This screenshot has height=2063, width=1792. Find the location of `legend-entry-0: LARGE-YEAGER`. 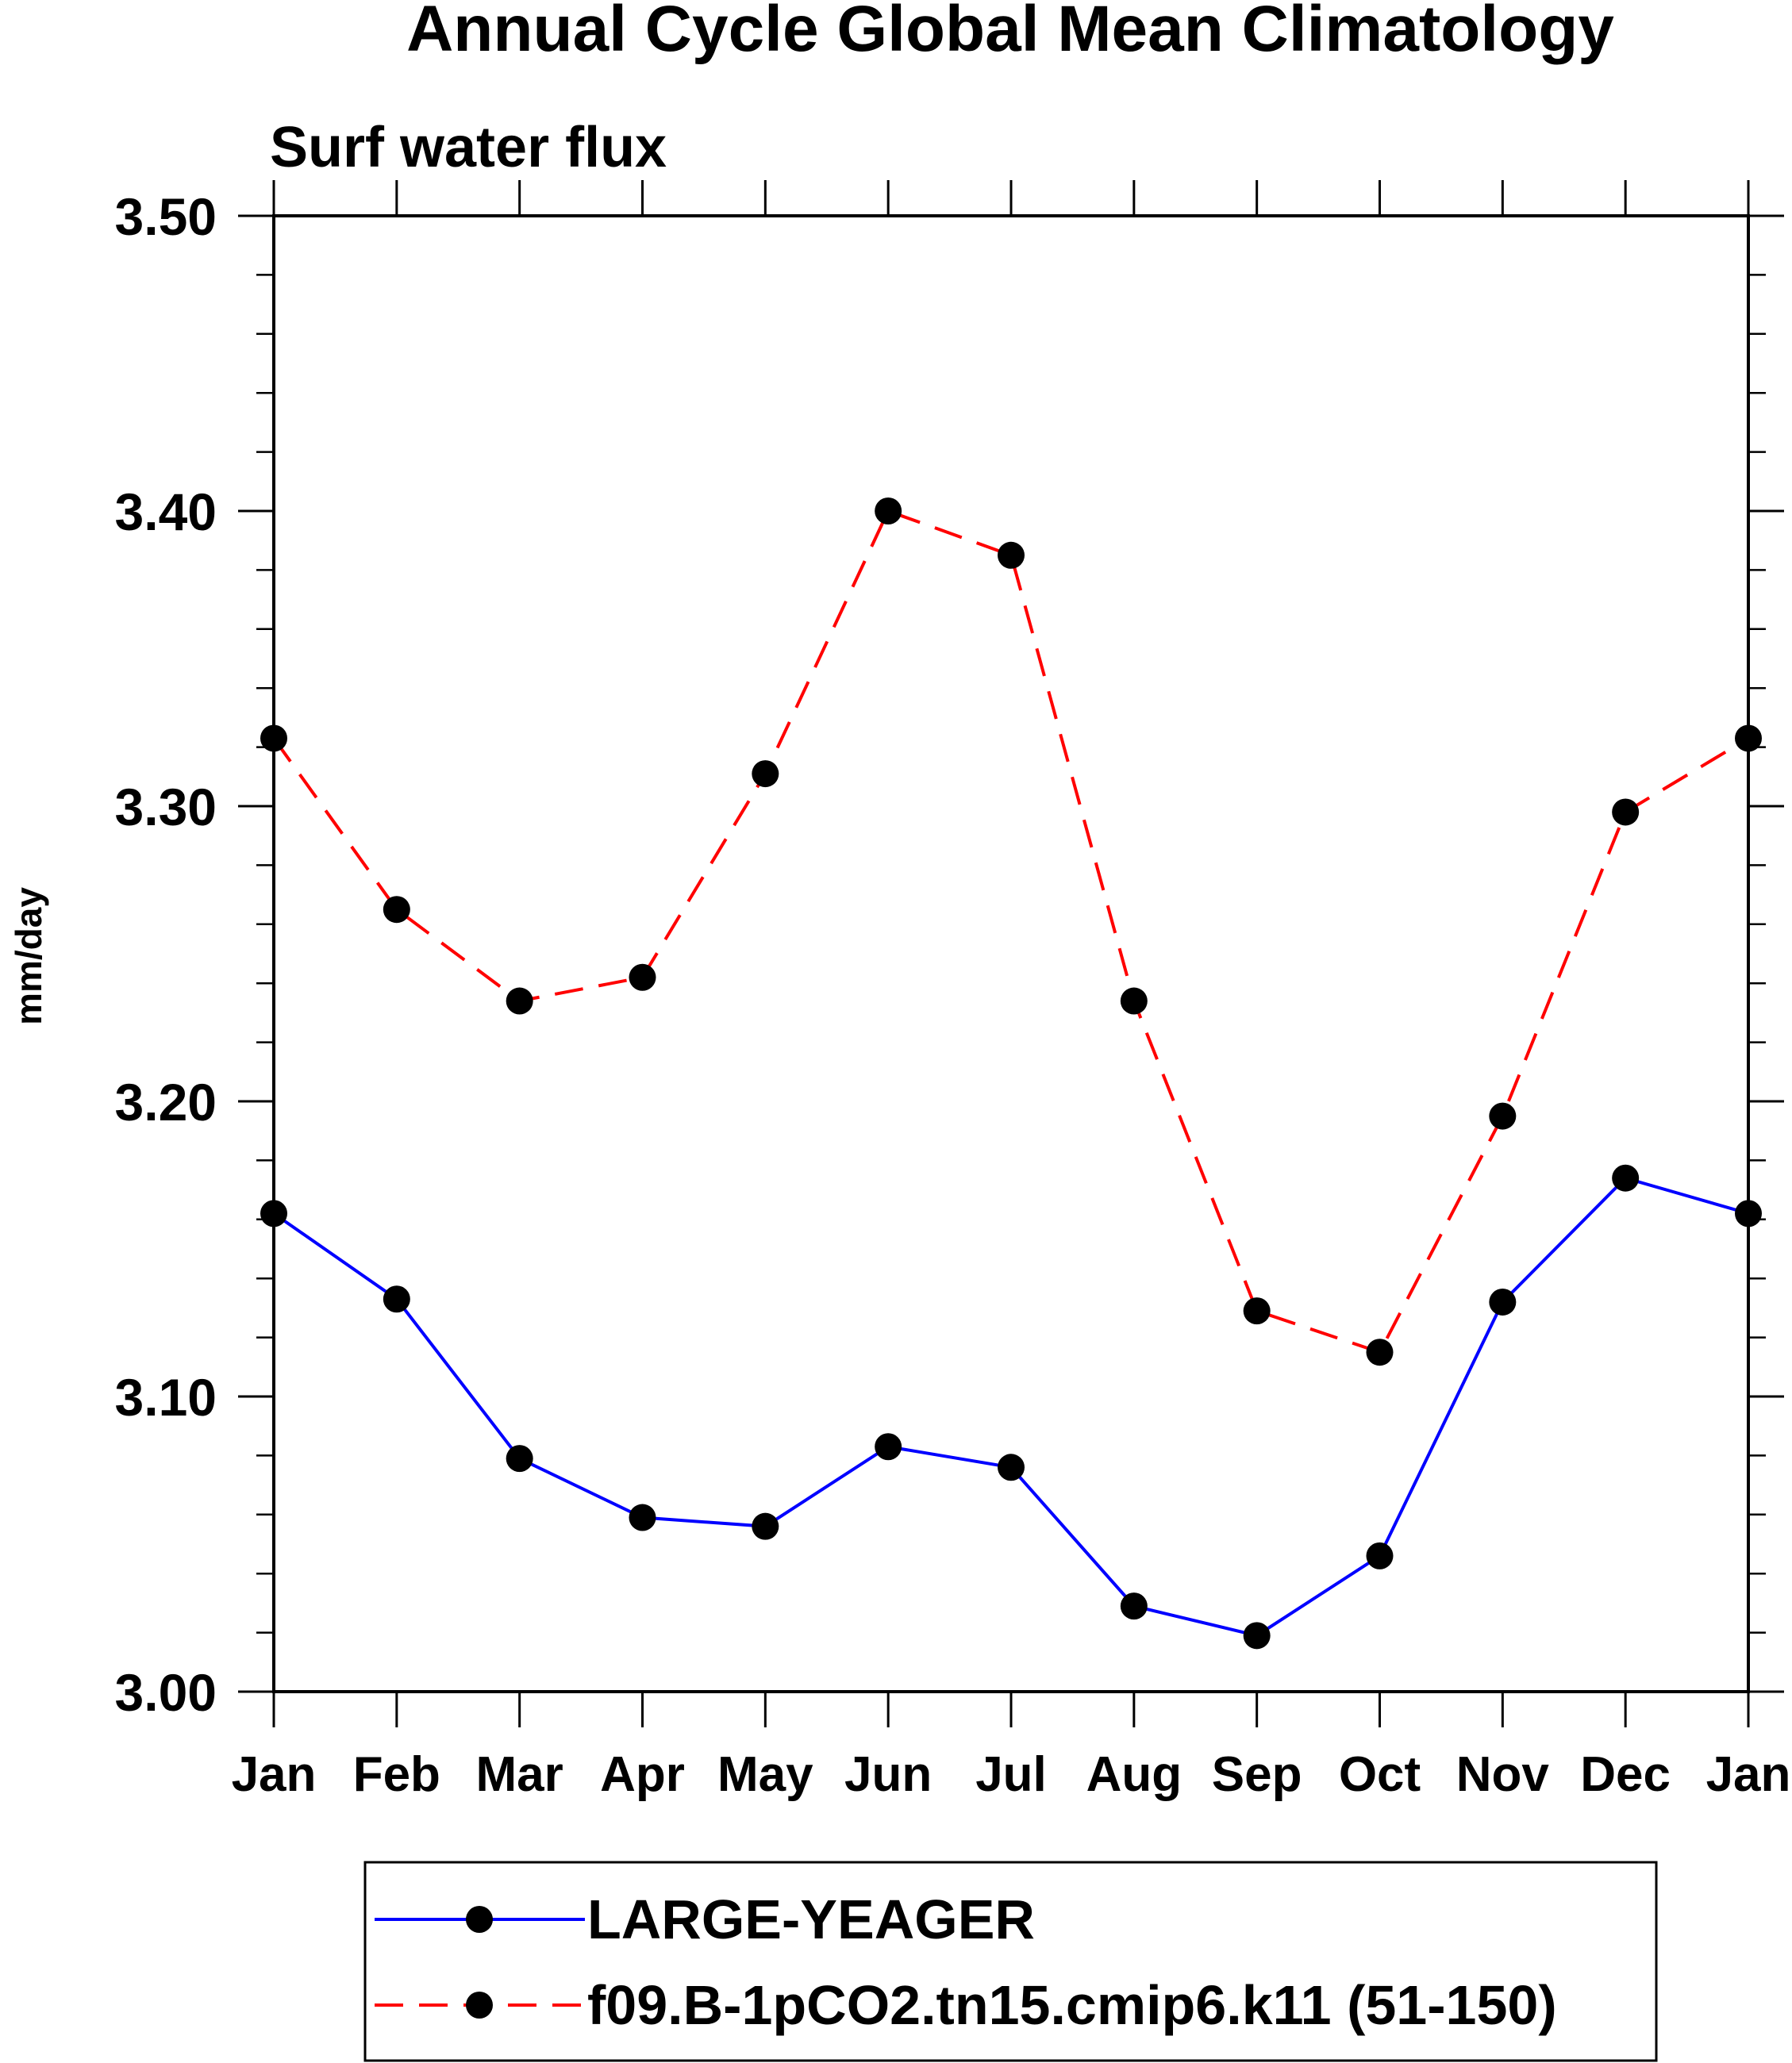

legend-entry-0: LARGE-YEAGER is located at coordinates (705, 1919).